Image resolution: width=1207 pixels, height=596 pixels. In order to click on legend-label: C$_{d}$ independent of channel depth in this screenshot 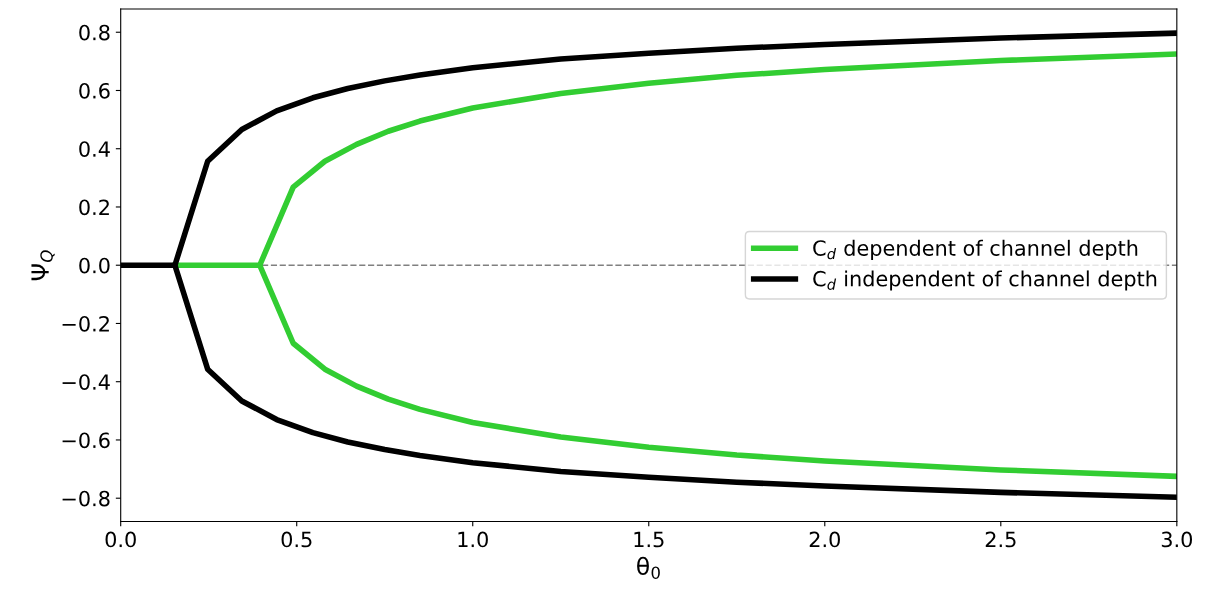, I will do `click(985, 280)`.